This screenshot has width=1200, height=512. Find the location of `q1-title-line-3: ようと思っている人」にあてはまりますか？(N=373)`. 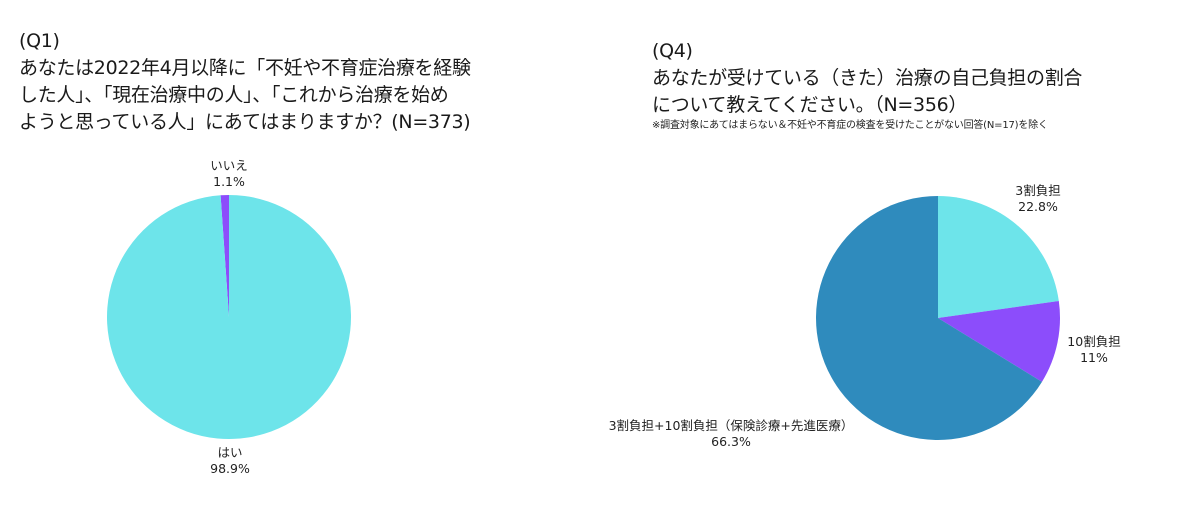

q1-title-line-3: ようと思っている人」にあてはまりますか？(N=373) is located at coordinates (245, 122).